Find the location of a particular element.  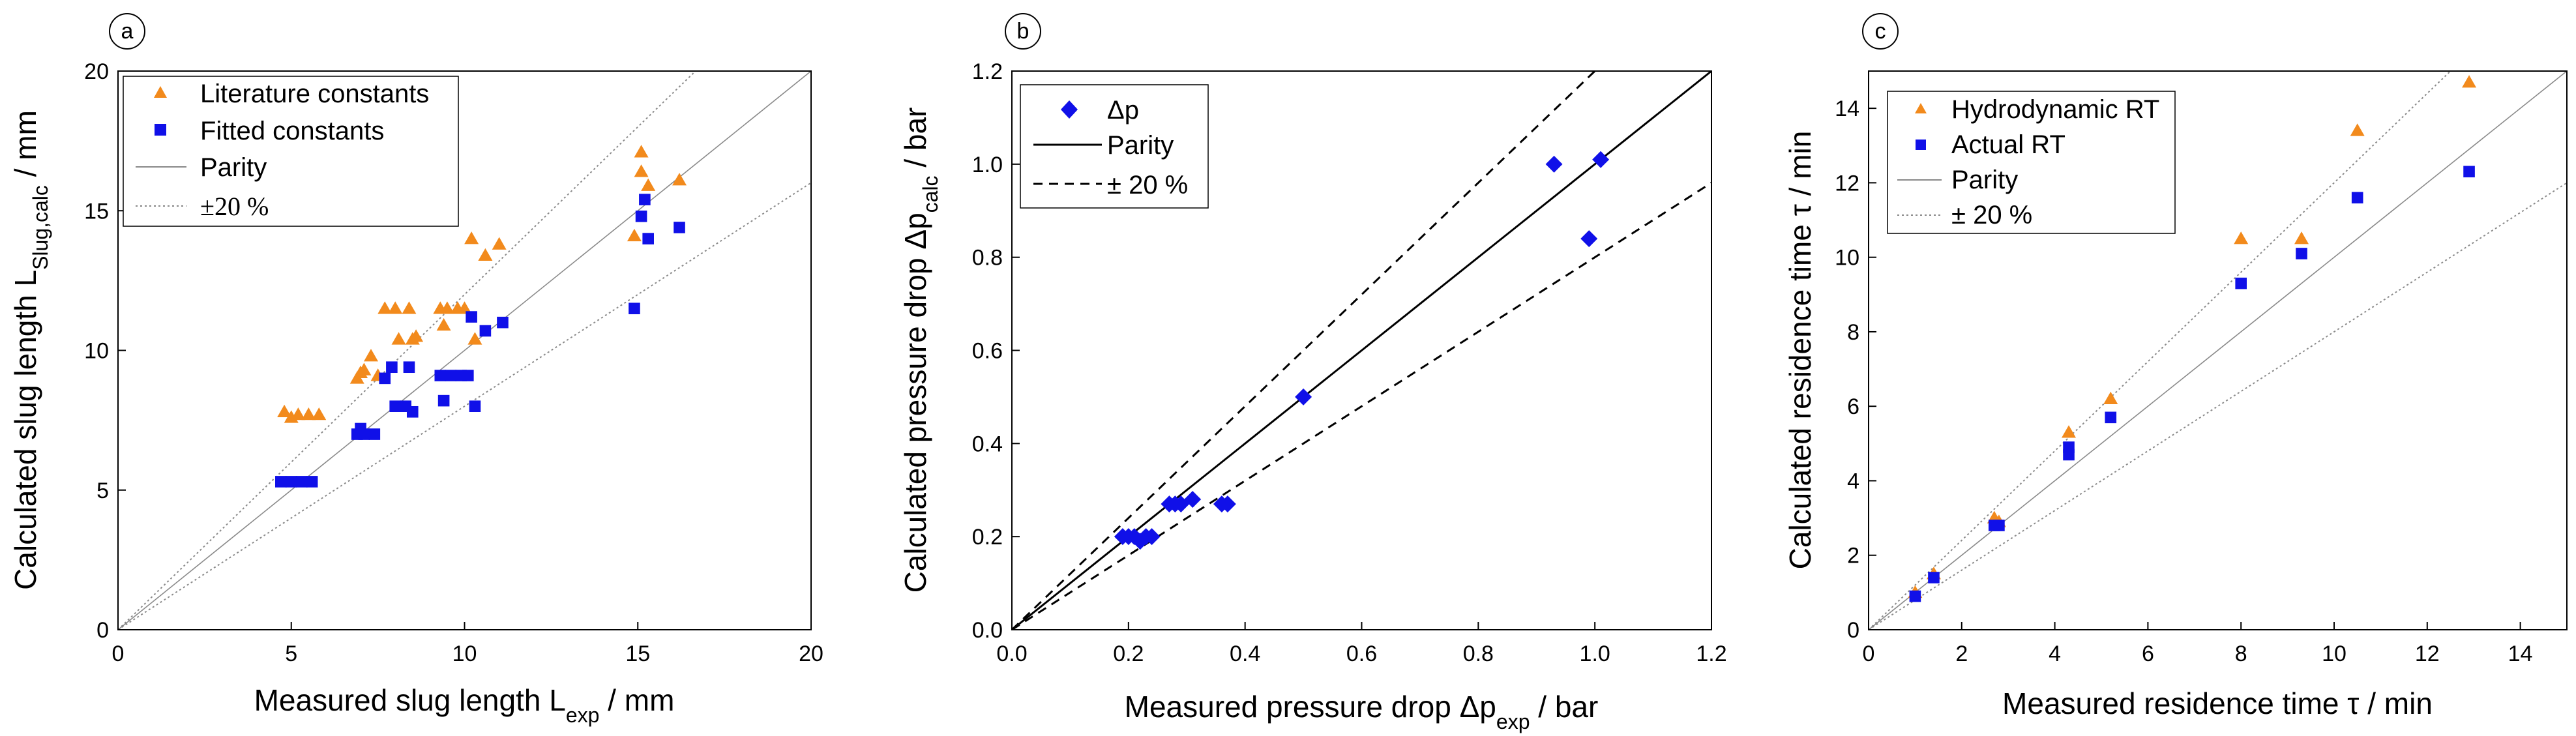

panel-a-letter: a is located at coordinates (127, 32).